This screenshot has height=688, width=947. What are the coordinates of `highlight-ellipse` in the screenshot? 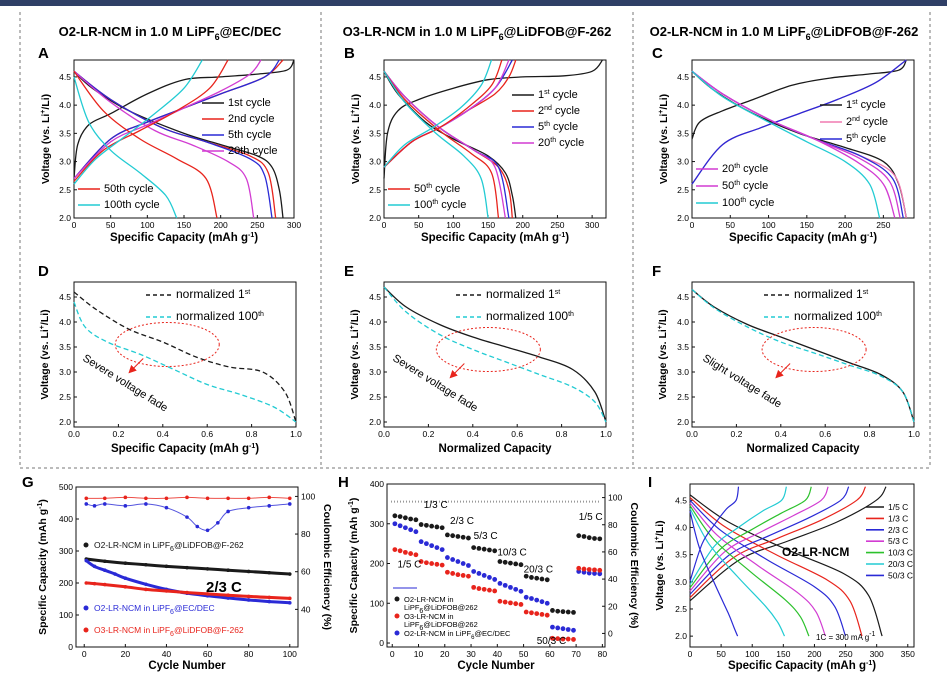 It's located at (167, 344).